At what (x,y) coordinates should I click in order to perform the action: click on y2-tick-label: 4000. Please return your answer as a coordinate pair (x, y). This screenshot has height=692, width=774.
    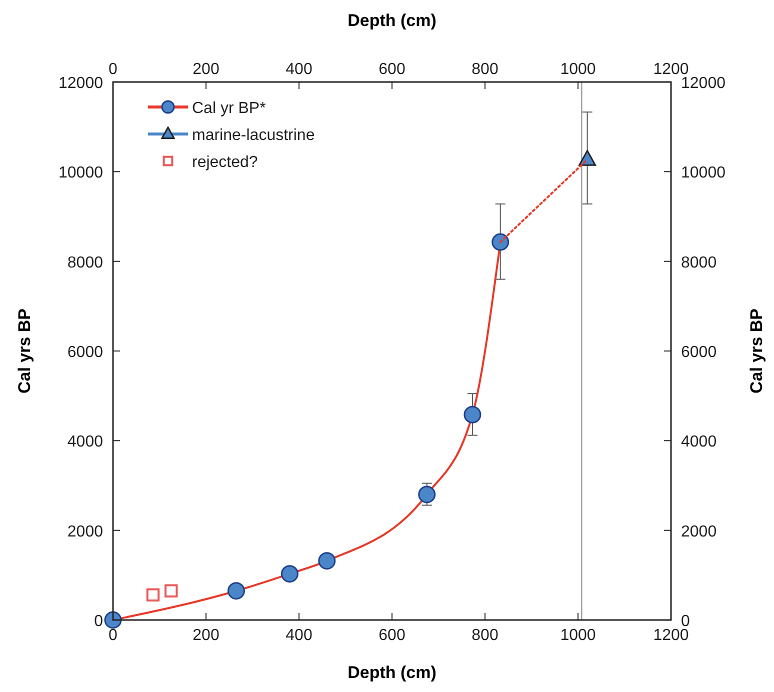
    Looking at the image, I should click on (699, 442).